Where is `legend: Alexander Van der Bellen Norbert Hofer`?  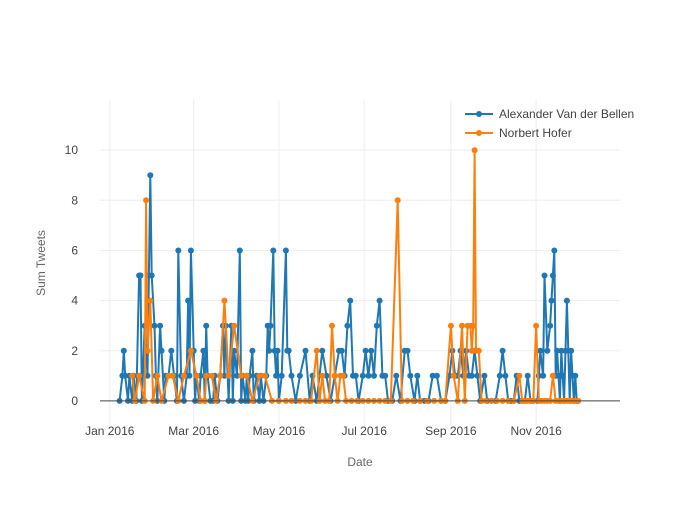 legend: Alexander Van der Bellen Norbert Hofer is located at coordinates (549, 123).